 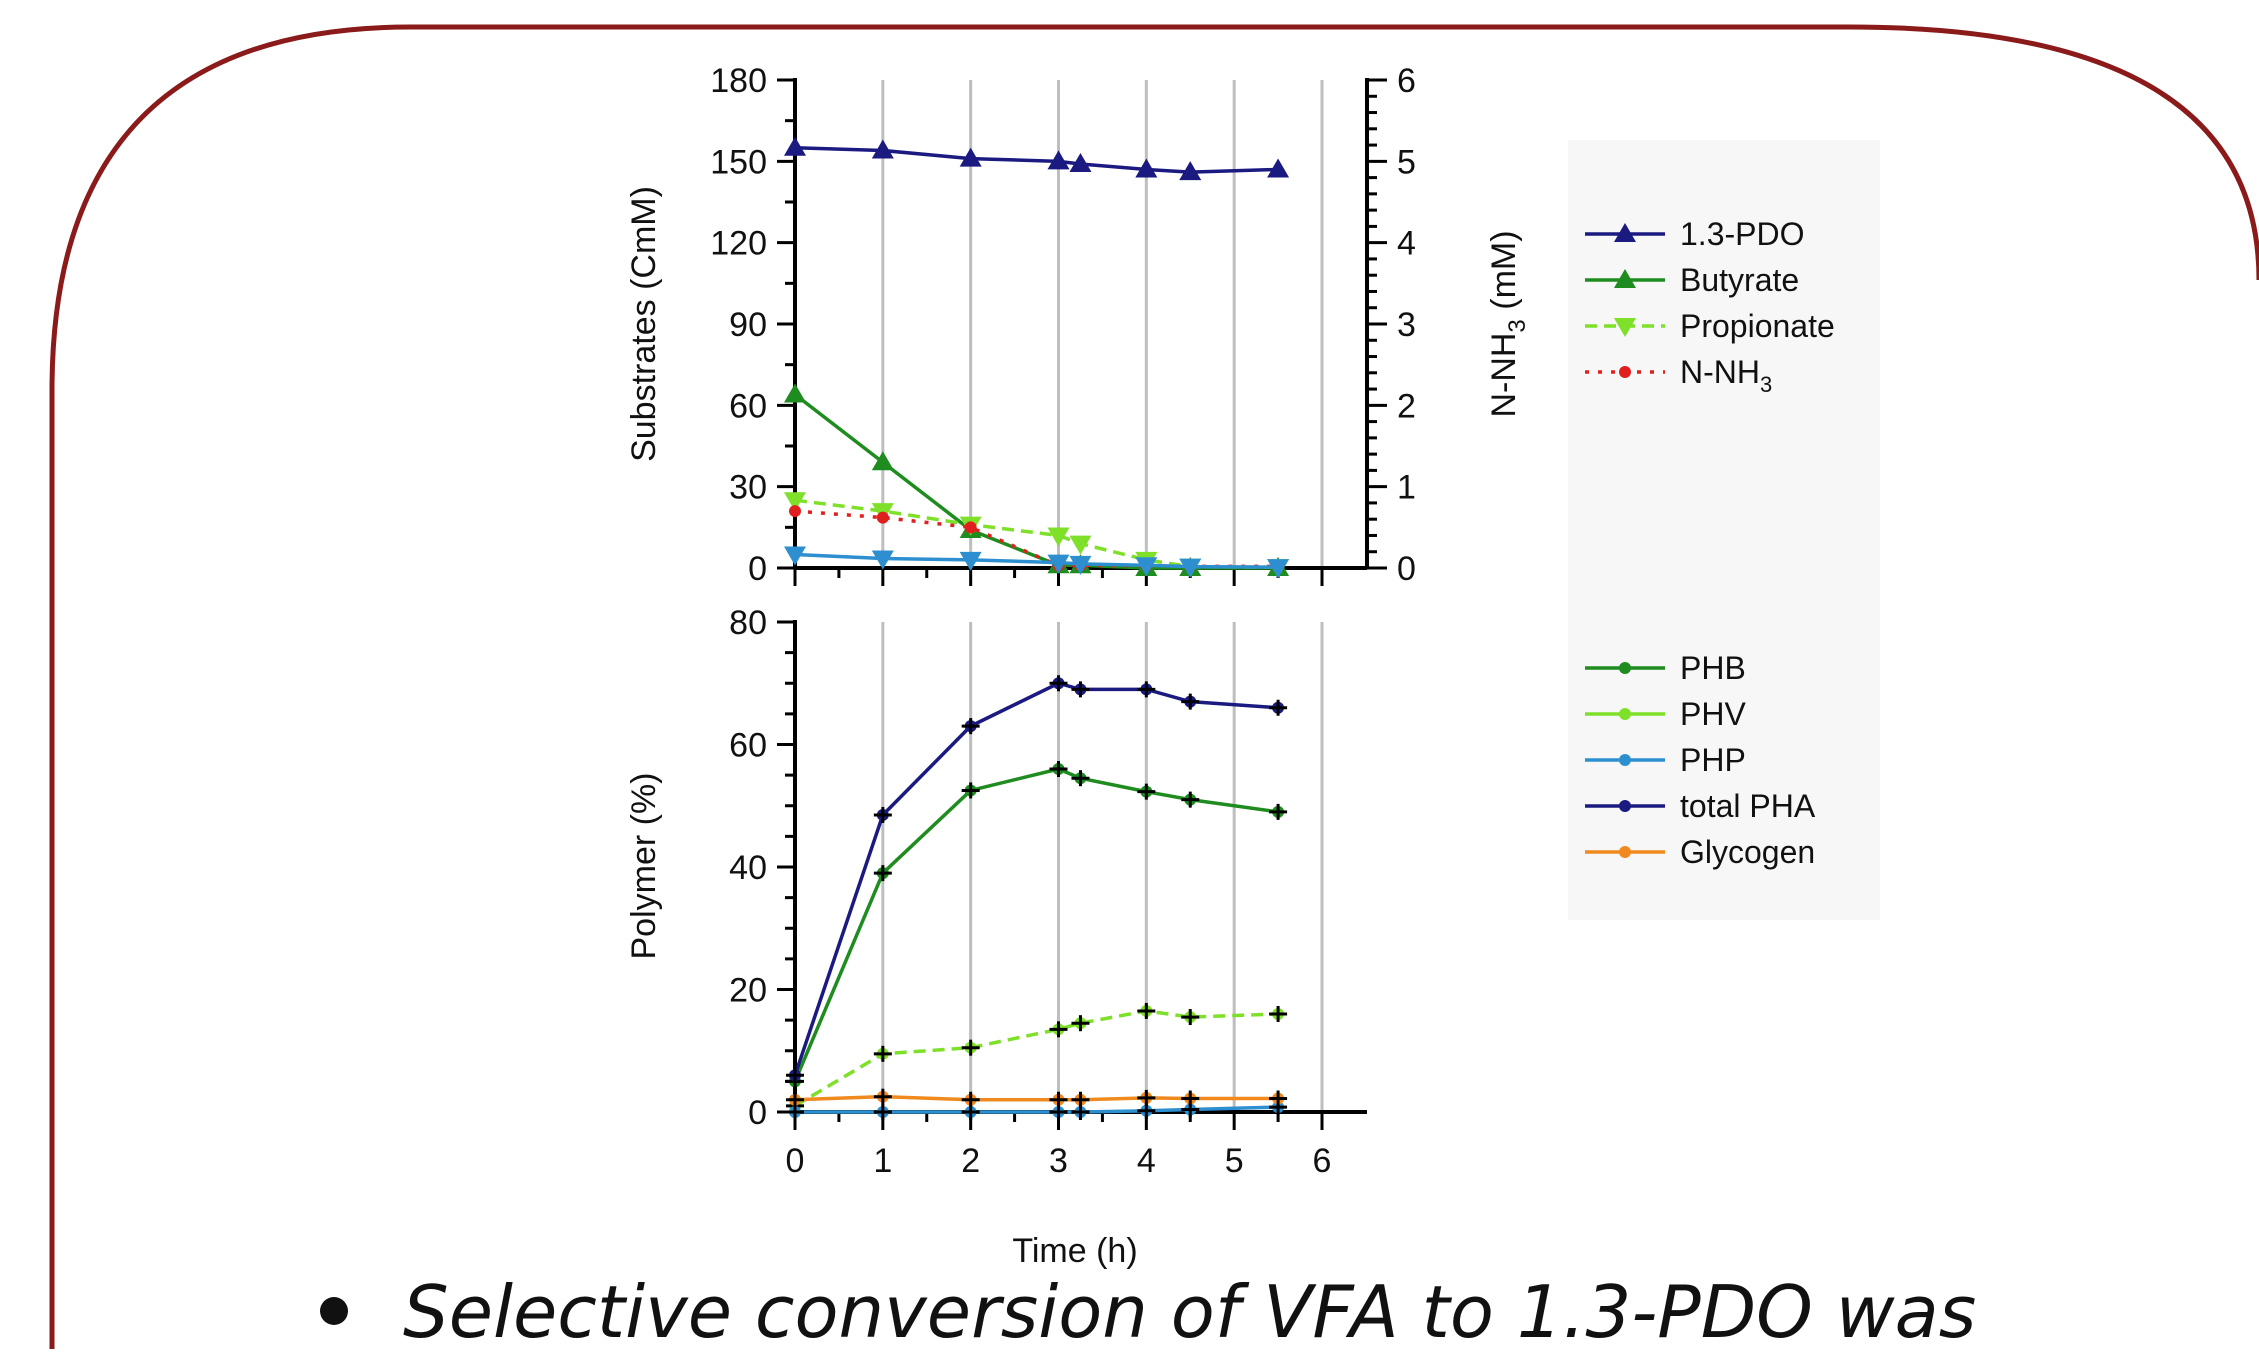 What do you see at coordinates (1665, 714) in the screenshot?
I see `legend-item-bottom: PHV` at bounding box center [1665, 714].